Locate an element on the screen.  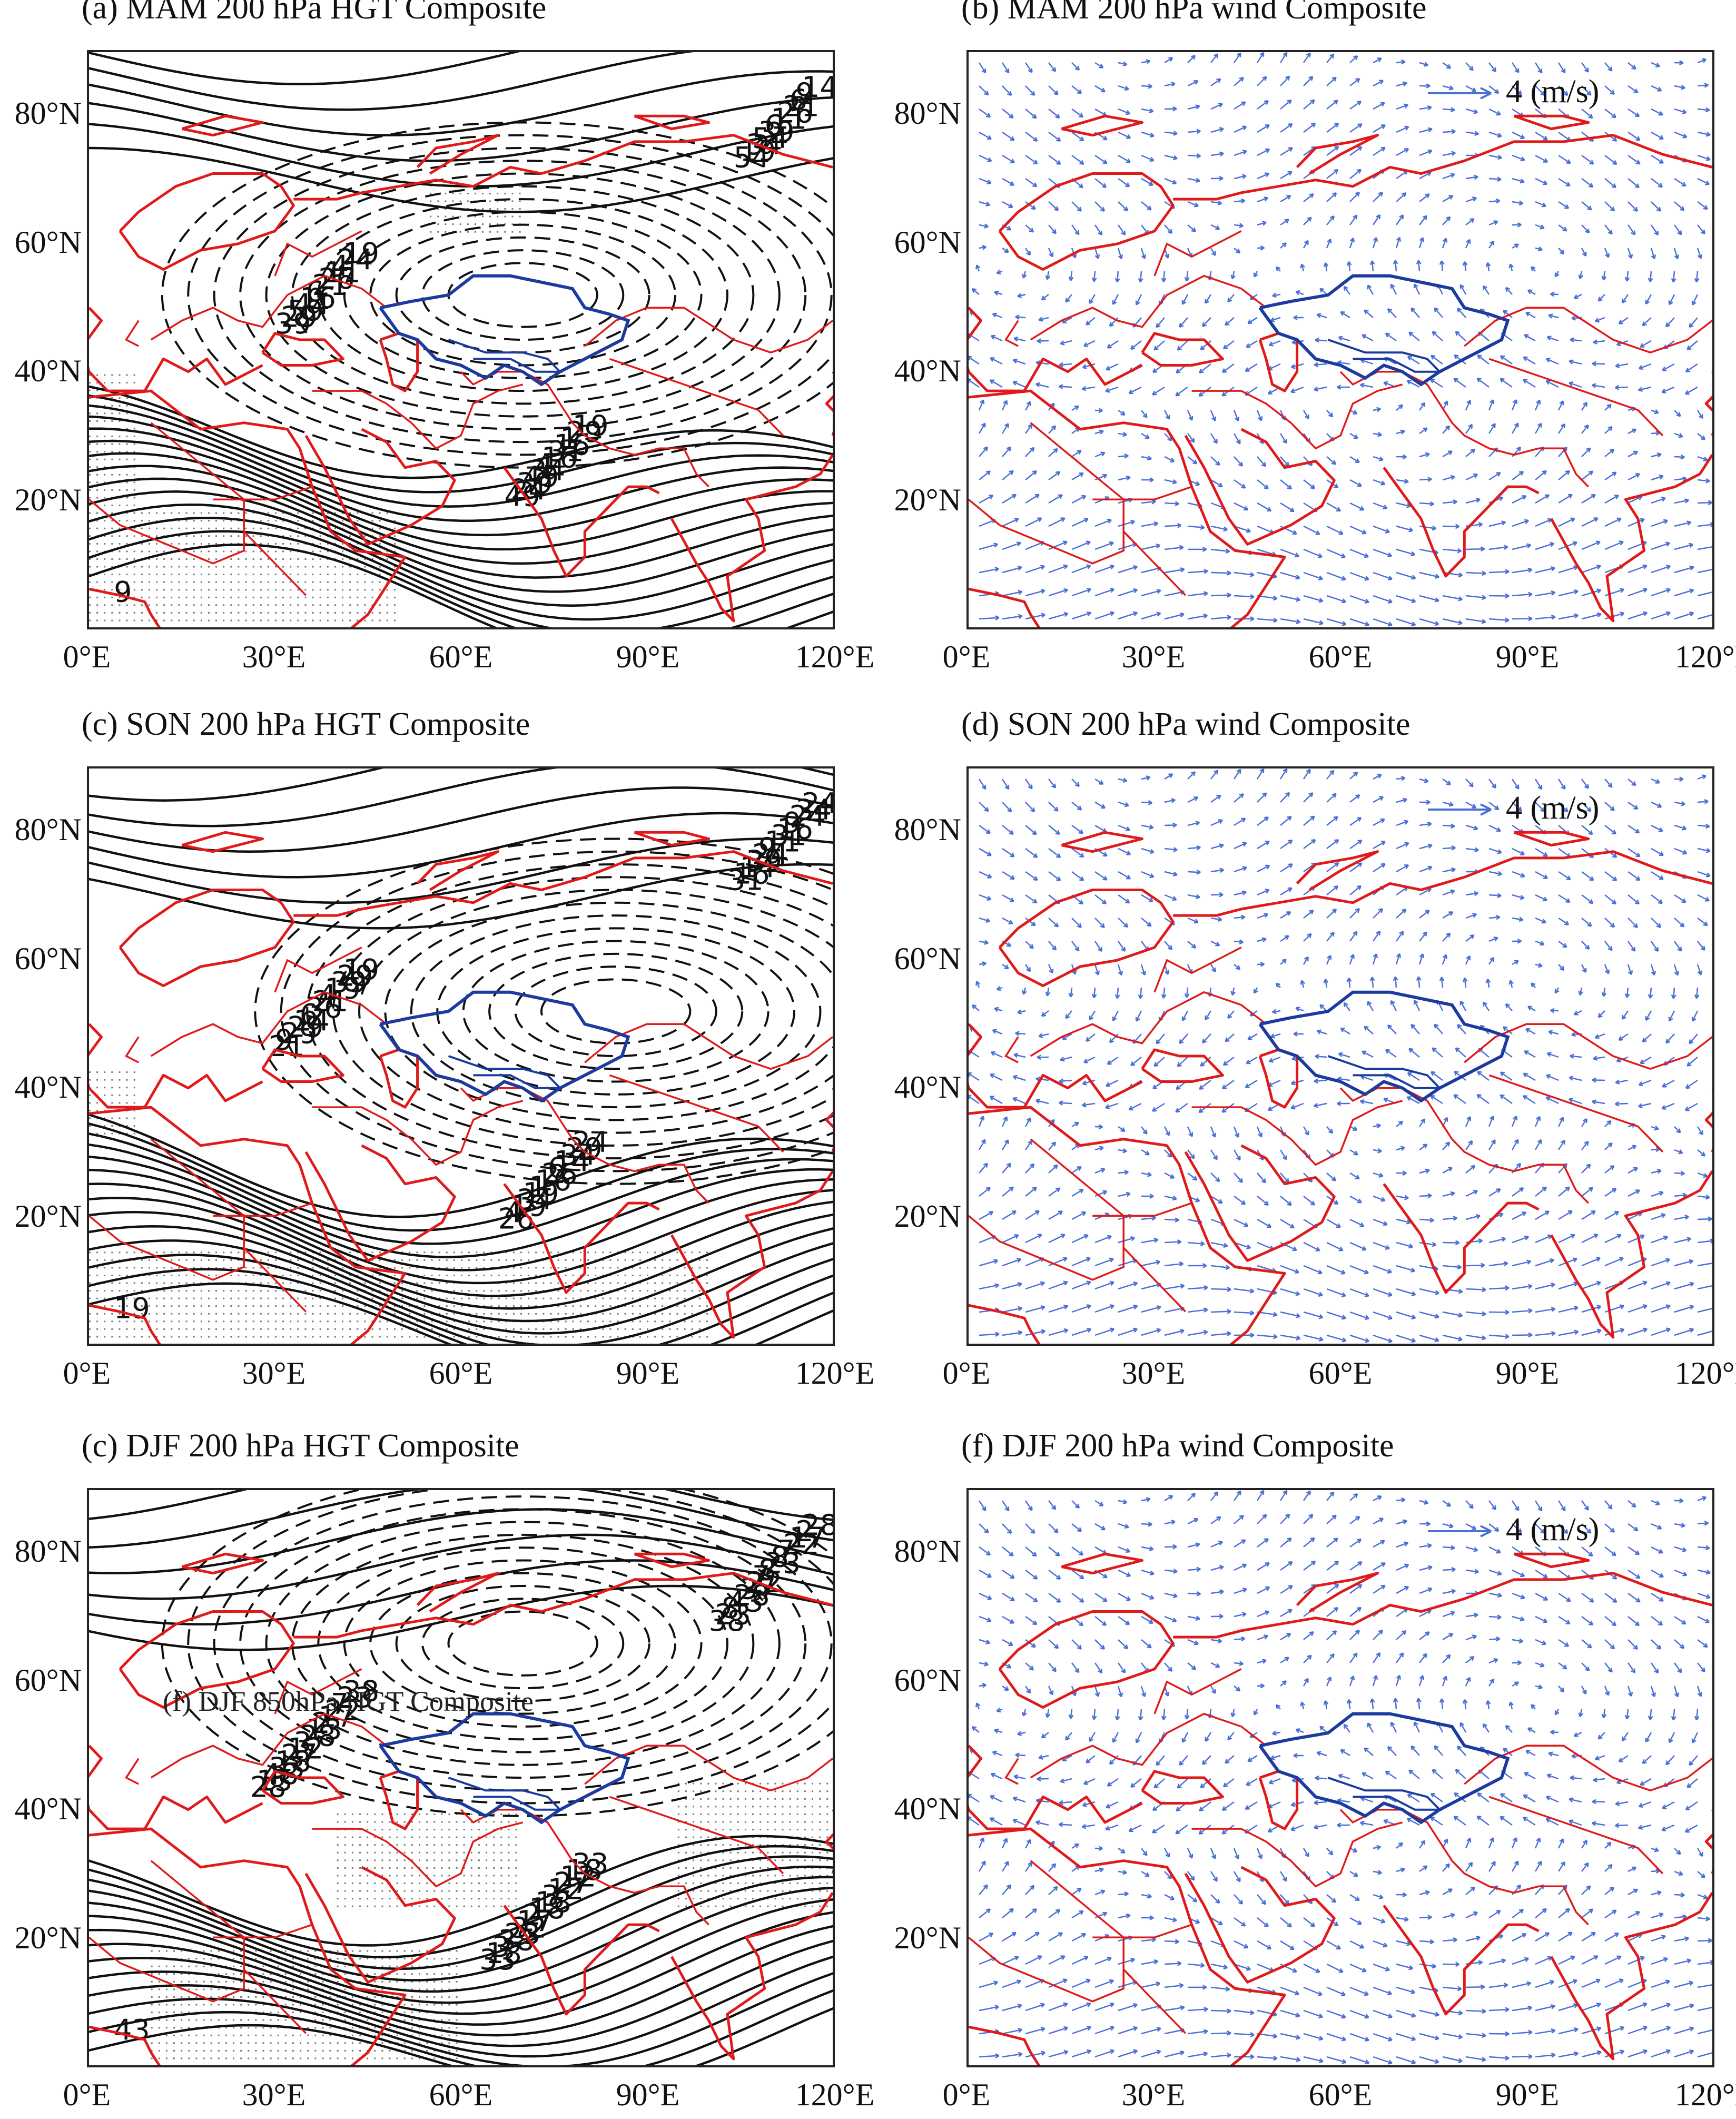
country-border is located at coordinates (263, 493).